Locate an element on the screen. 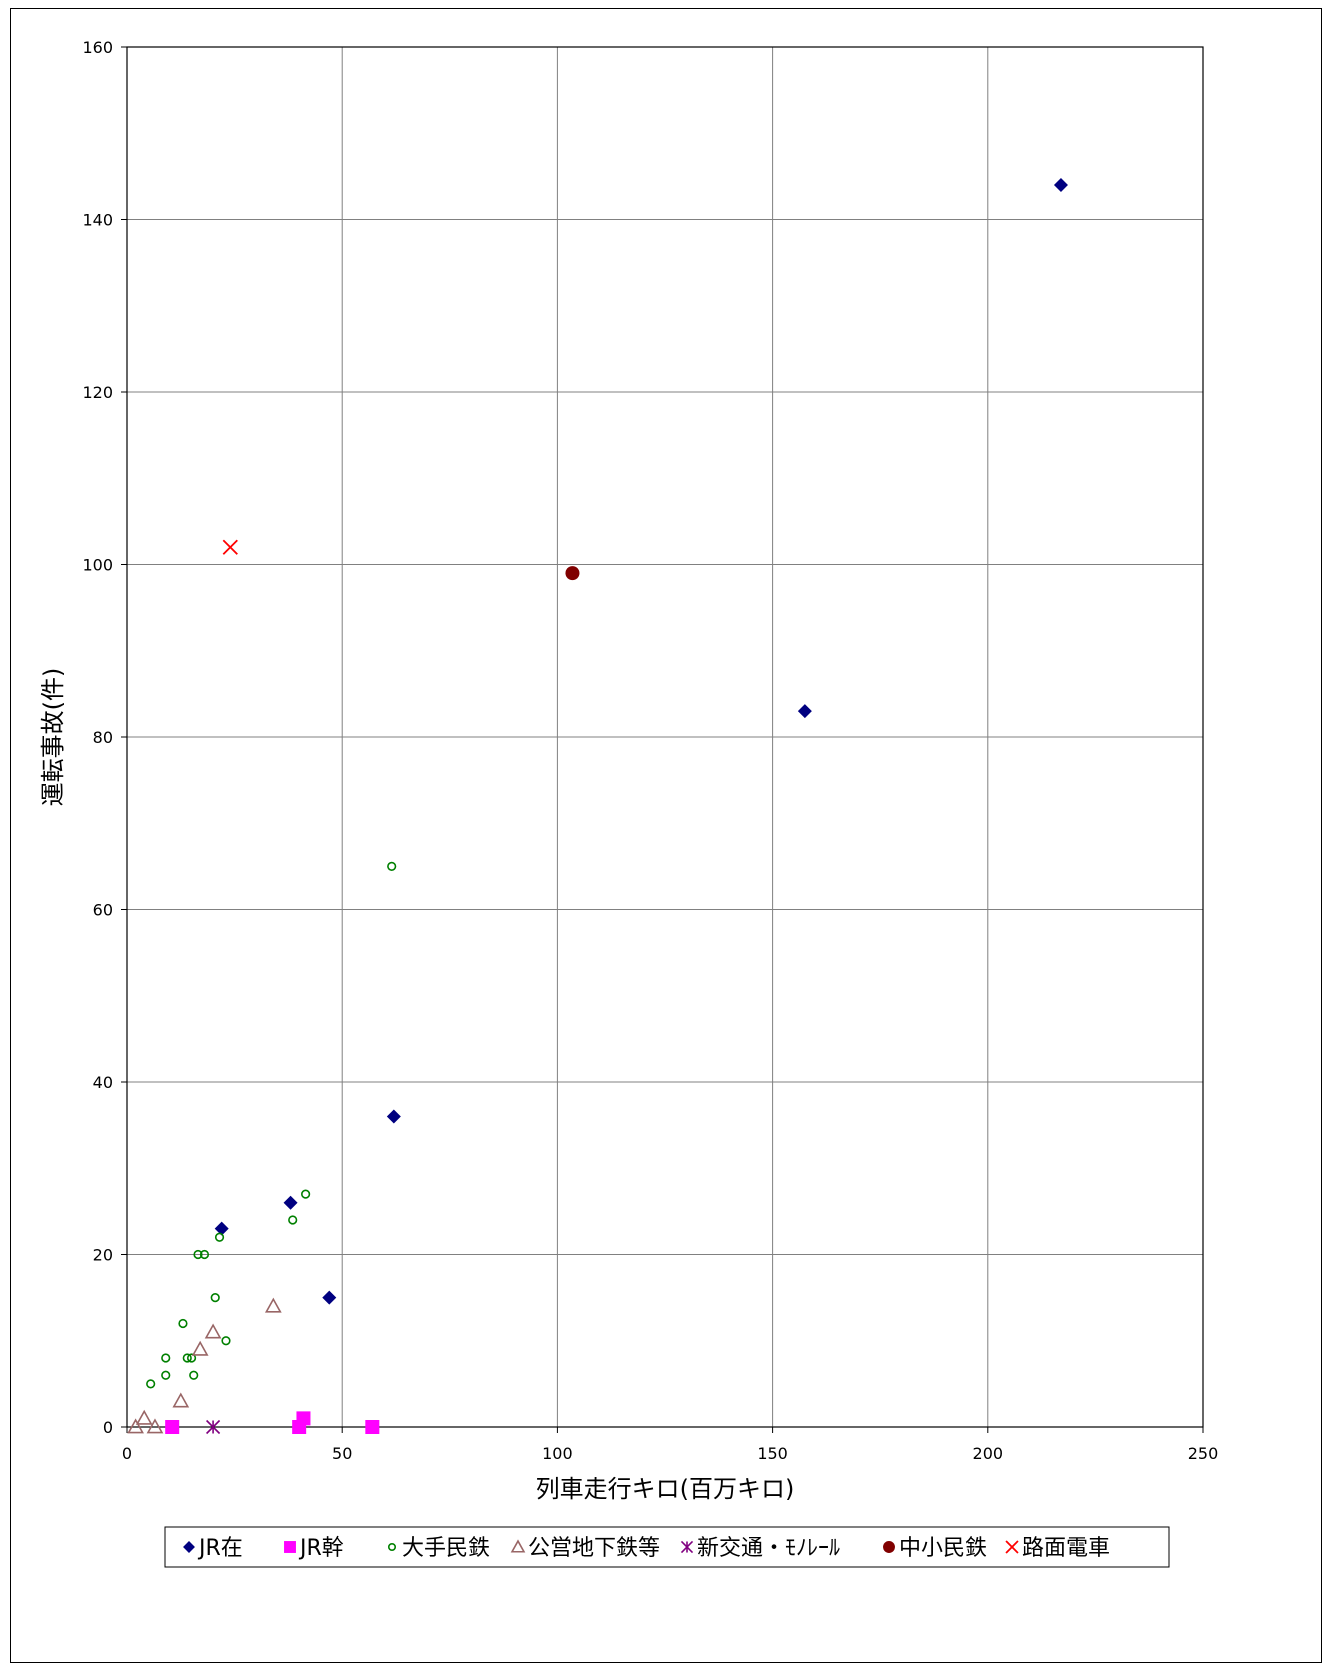  legend-label: 路面電車 is located at coordinates (1066, 1548).